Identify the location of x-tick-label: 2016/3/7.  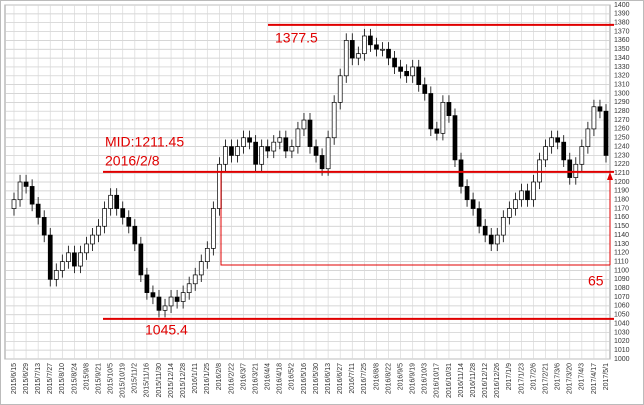
(243, 376).